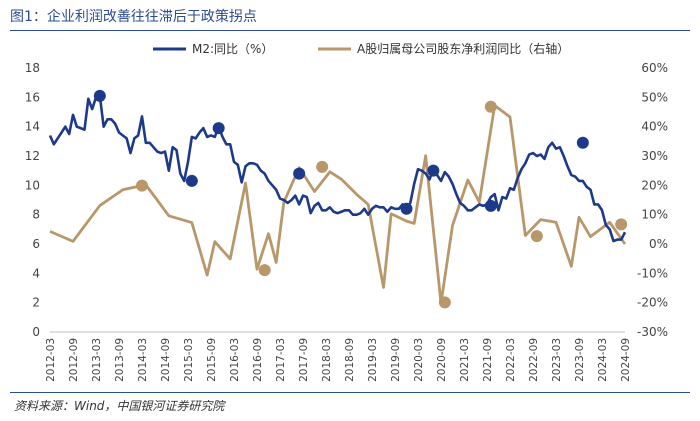  Describe the element at coordinates (626, 360) in the screenshot. I see `x-axis-tick-label: 2024-09` at that location.